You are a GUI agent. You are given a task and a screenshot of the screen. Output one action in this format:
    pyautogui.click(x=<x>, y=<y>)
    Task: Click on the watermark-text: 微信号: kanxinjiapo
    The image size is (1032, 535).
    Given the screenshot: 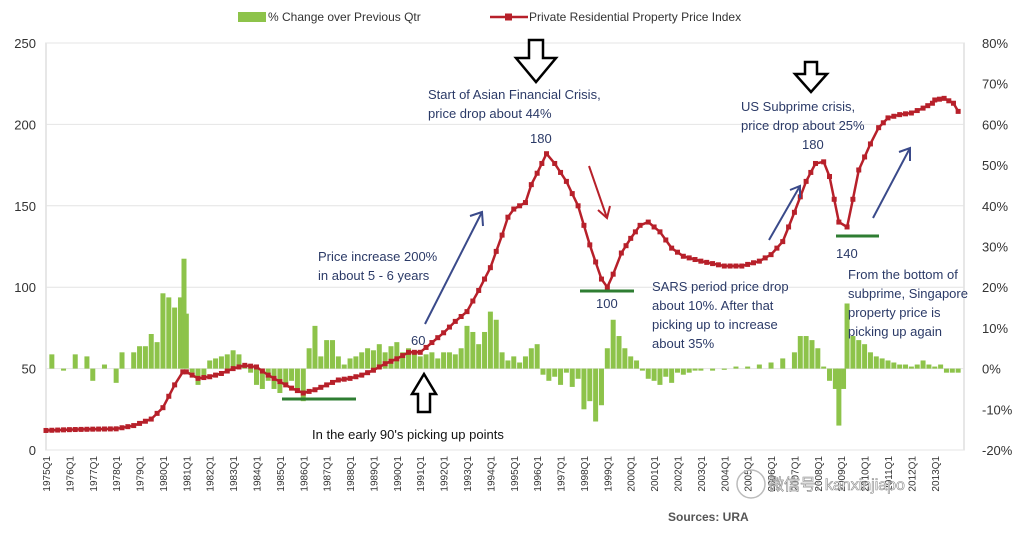 What is the action you would take?
    pyautogui.click(x=836, y=485)
    